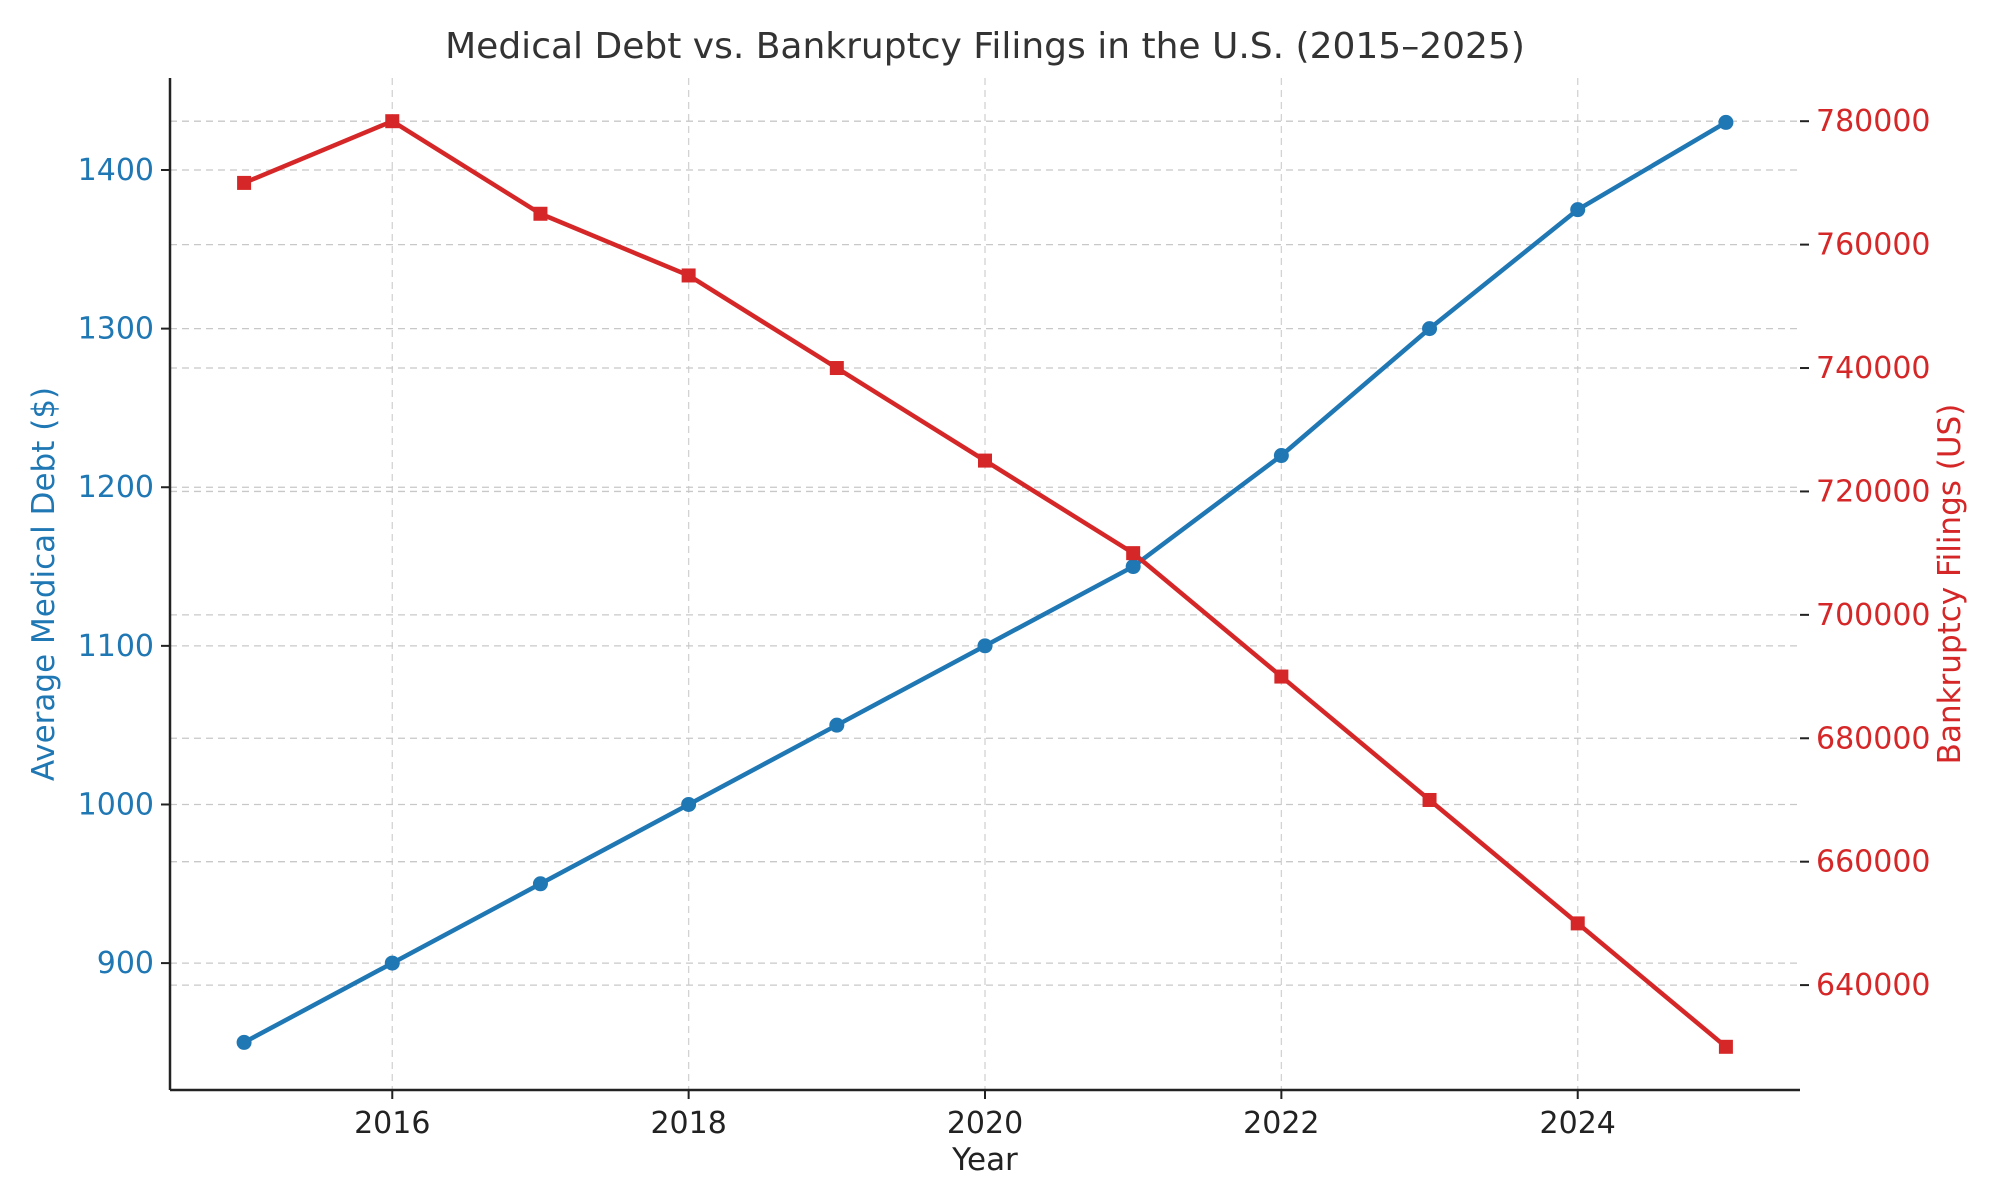  I want to click on y-right-tick-label: 740000, so click(1873, 368).